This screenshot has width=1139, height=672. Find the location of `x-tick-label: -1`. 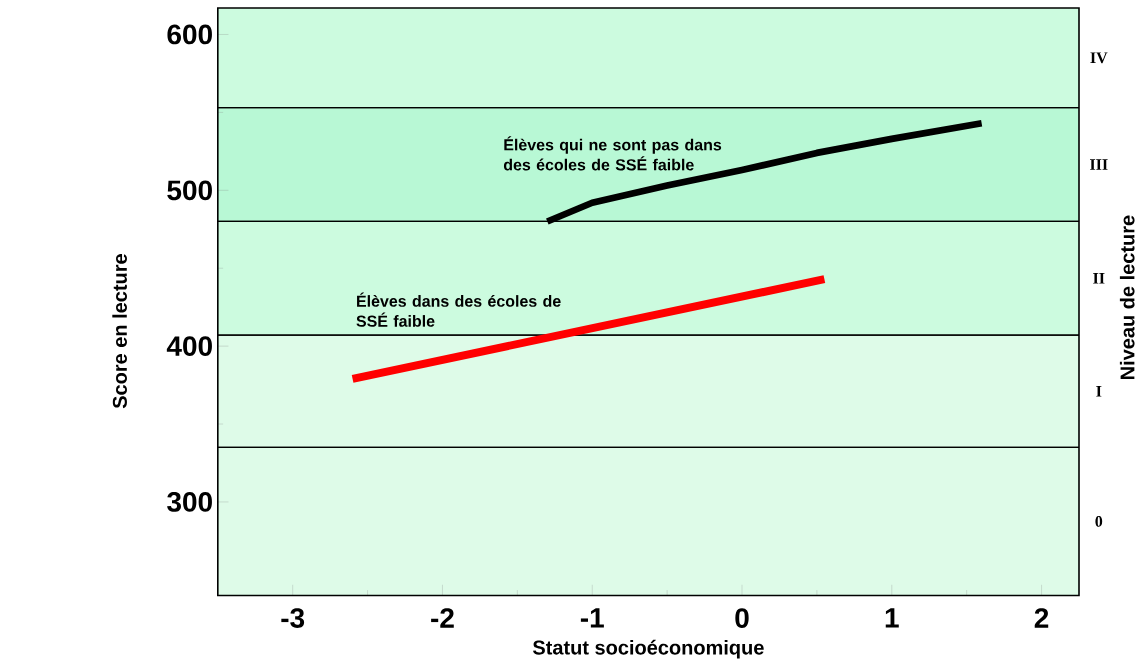

x-tick-label: -1 is located at coordinates (592, 617).